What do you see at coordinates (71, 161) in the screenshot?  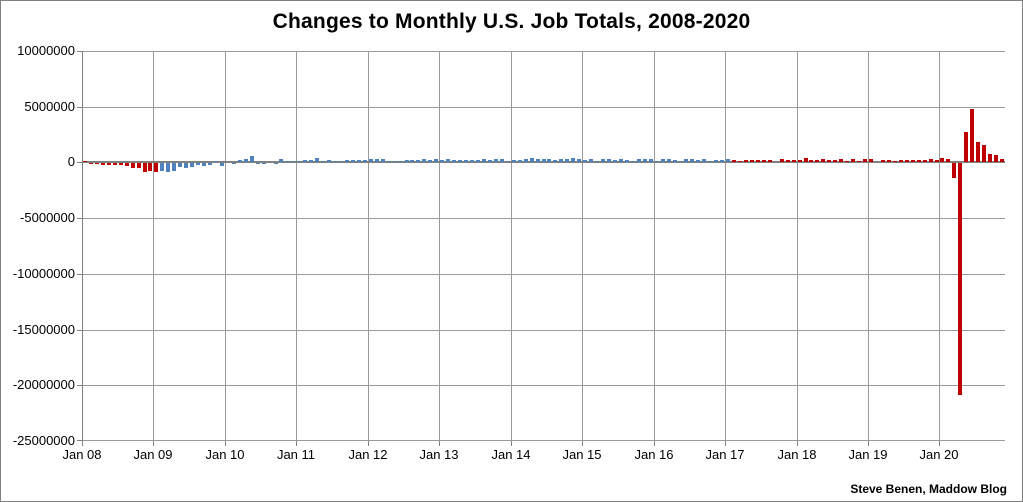 I see `y-tick-label: 0` at bounding box center [71, 161].